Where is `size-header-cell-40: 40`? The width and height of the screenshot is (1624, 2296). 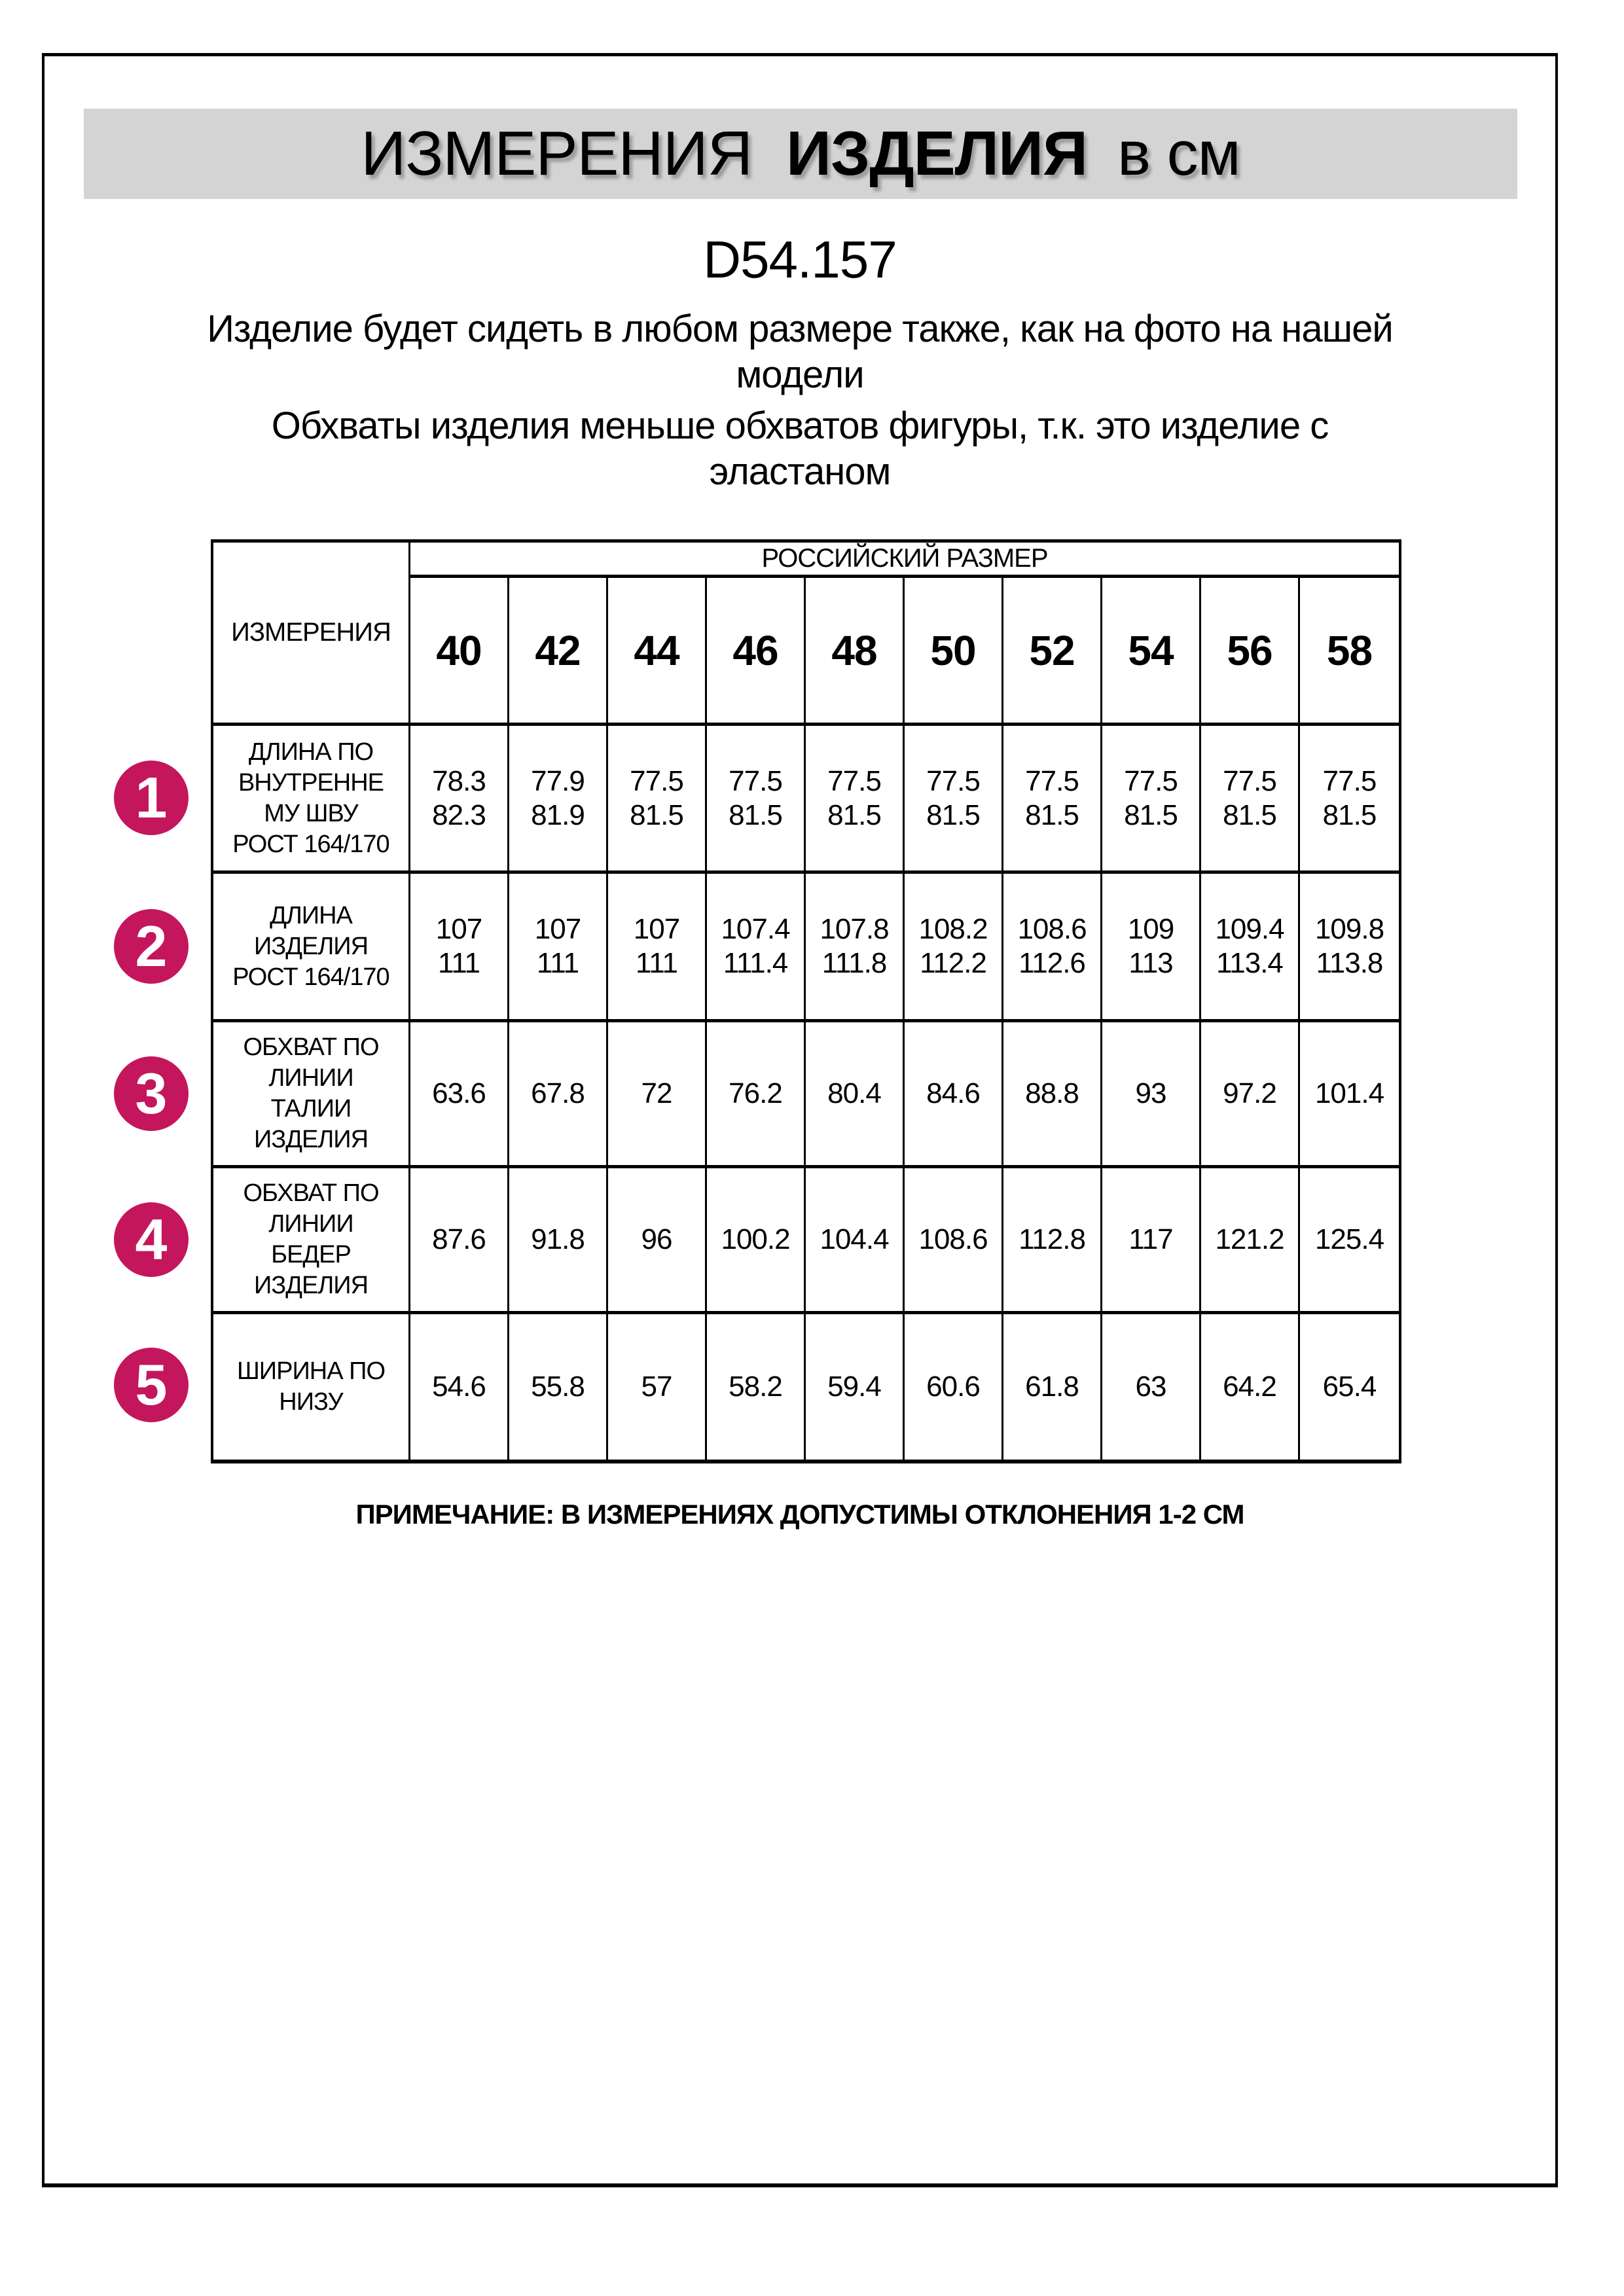 size-header-cell-40: 40 is located at coordinates (459, 652).